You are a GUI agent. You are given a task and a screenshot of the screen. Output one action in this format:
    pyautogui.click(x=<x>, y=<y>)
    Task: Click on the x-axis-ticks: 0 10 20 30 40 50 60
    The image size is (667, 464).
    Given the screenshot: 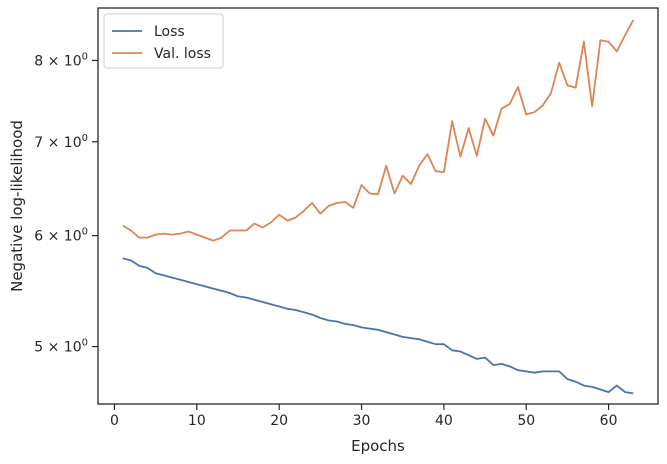 What is the action you would take?
    pyautogui.click(x=364, y=416)
    